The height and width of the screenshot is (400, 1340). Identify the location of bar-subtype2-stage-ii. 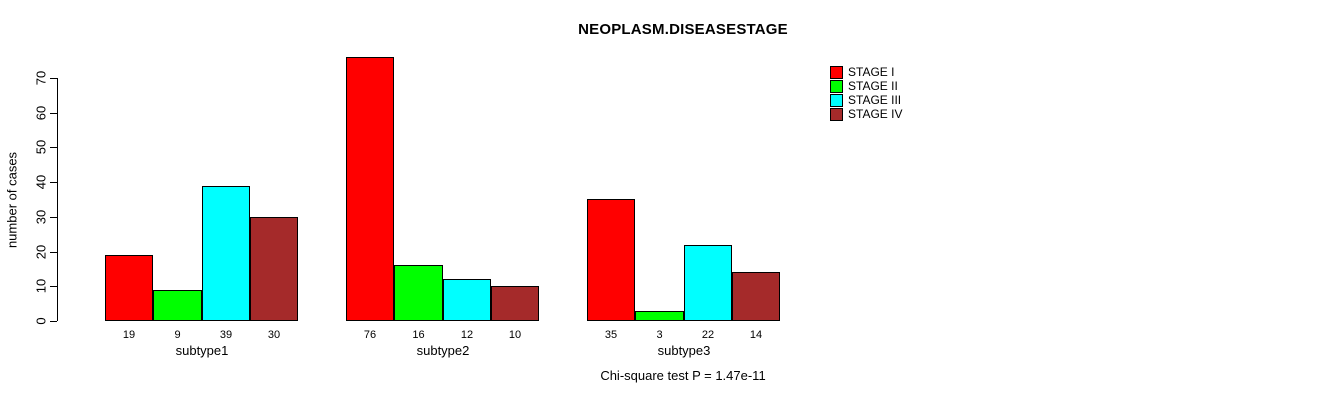
(418, 293).